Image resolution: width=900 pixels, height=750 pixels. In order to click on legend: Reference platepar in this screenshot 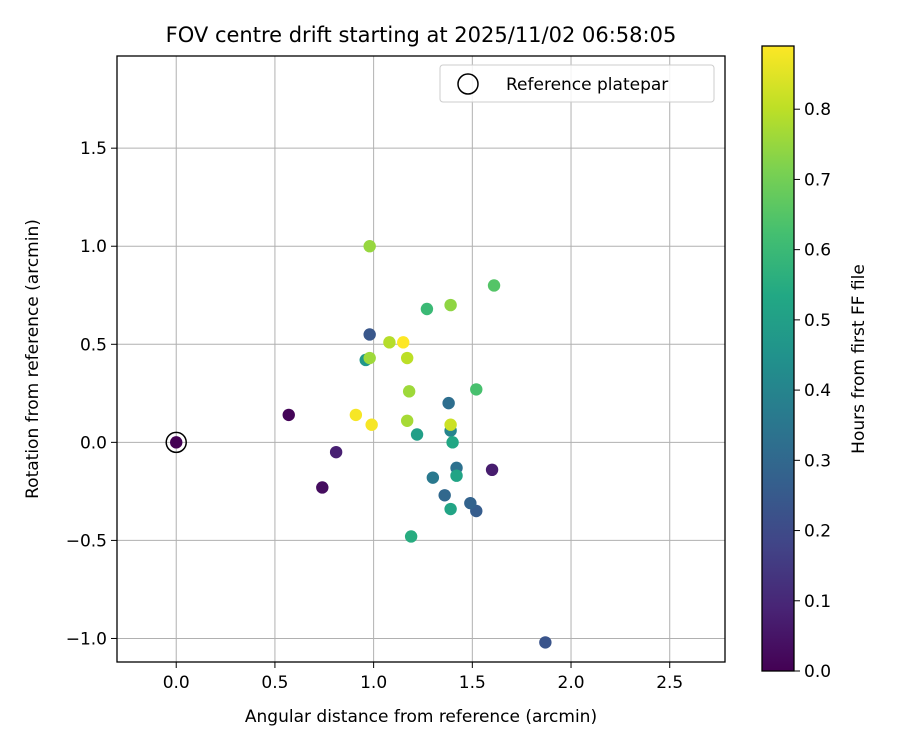, I will do `click(577, 83)`.